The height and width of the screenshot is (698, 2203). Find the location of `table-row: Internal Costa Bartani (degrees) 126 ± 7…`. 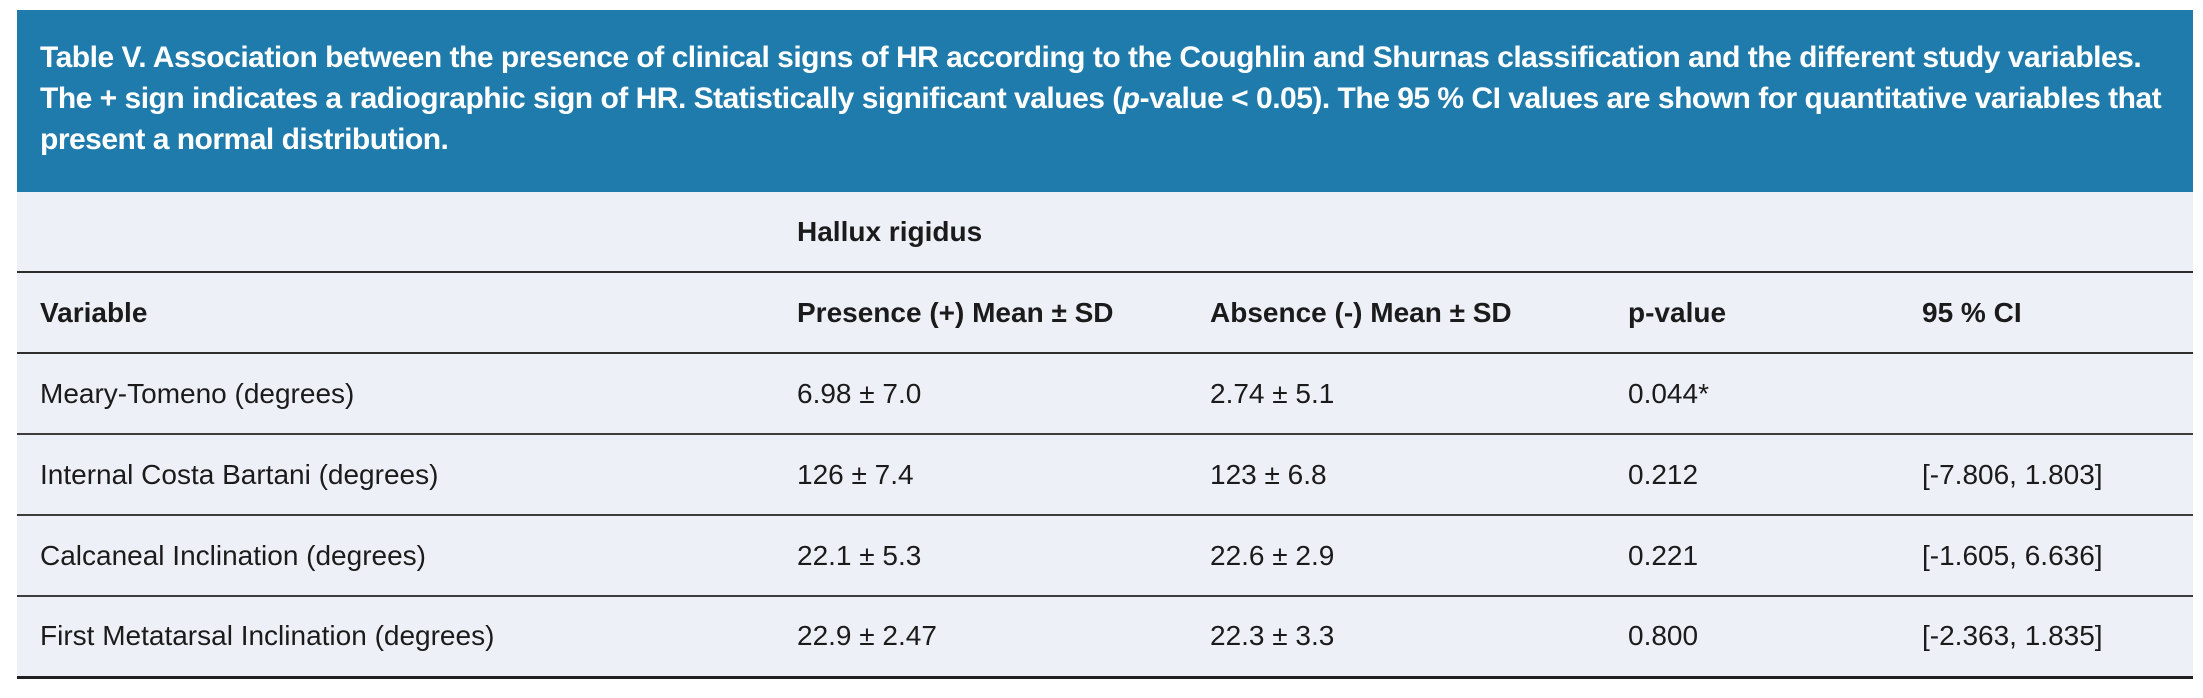

table-row: Internal Costa Bartani (degrees) 126 ± 7… is located at coordinates (1105, 475).